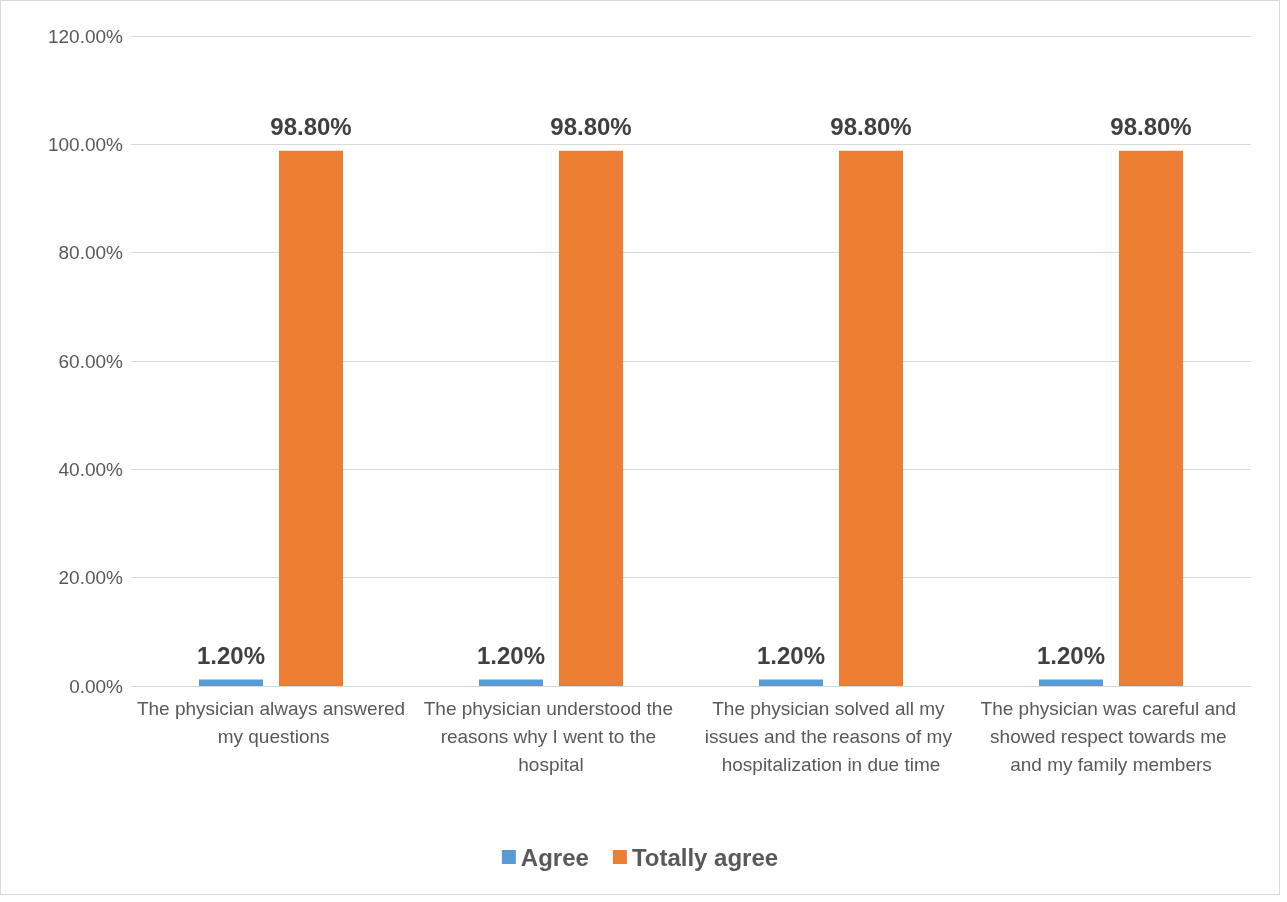 The height and width of the screenshot is (902, 1287). What do you see at coordinates (1111, 736) in the screenshot?
I see `x-tick-label: The physician was careful and showed respect towards me and my family members` at bounding box center [1111, 736].